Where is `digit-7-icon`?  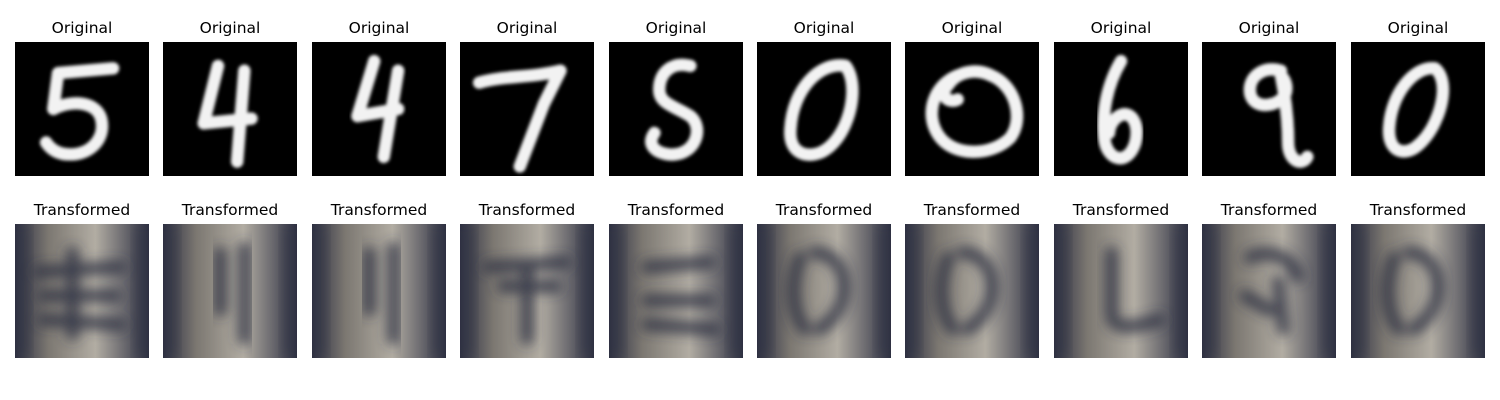 digit-7-icon is located at coordinates (527, 109).